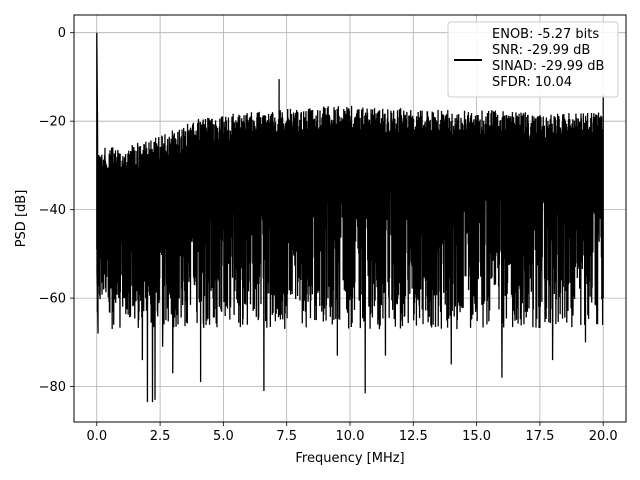 This screenshot has height=480, width=640. What do you see at coordinates (532, 82) in the screenshot?
I see `legend-entry: SFDR: 10.04` at bounding box center [532, 82].